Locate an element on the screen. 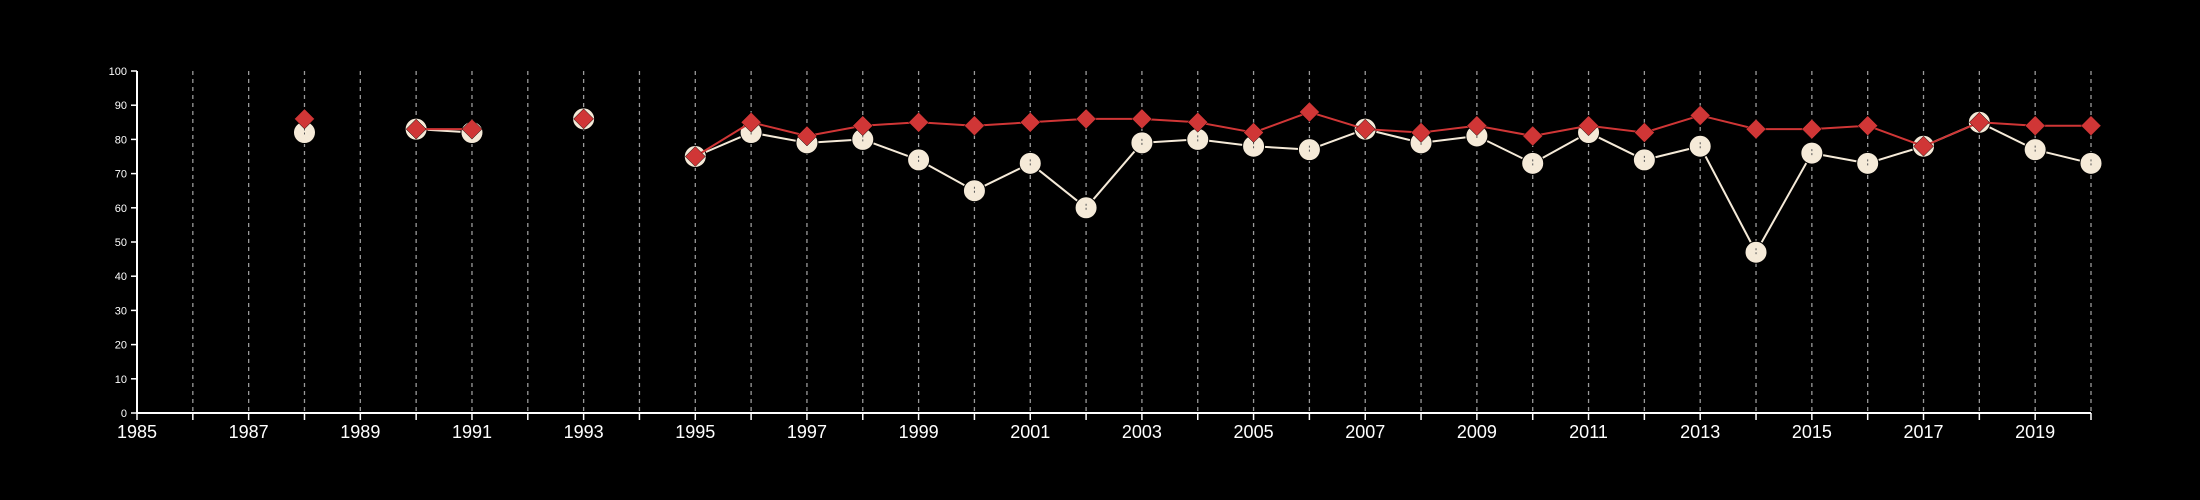  x-tick-label: 1987 is located at coordinates (249, 432).